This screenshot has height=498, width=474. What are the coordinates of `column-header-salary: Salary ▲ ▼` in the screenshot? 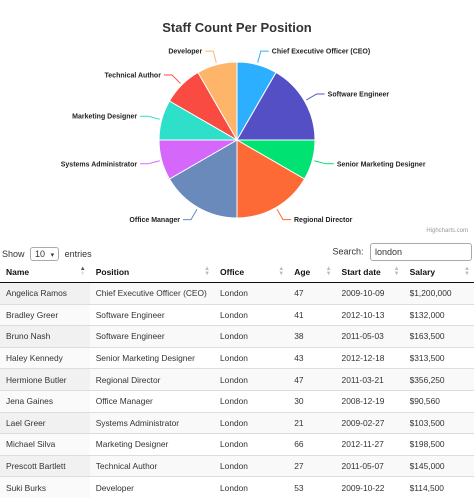 It's located at (438, 272).